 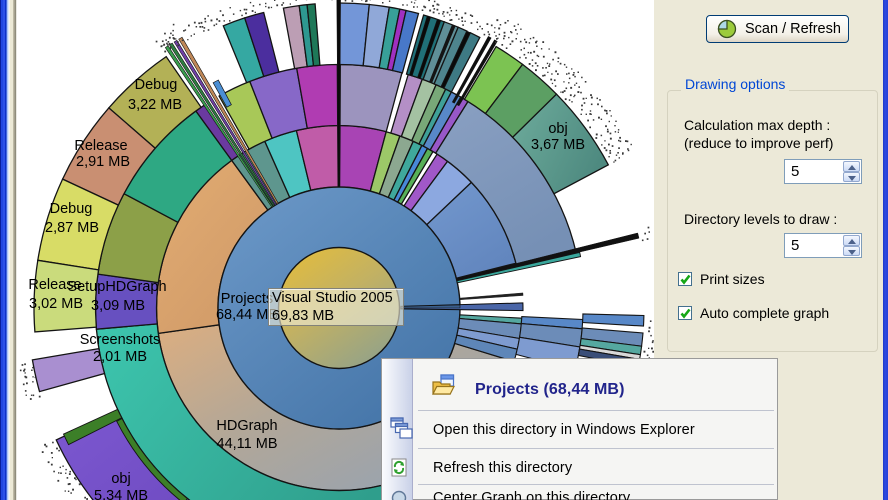 I want to click on svg-text: Screenshots, so click(x=120, y=340).